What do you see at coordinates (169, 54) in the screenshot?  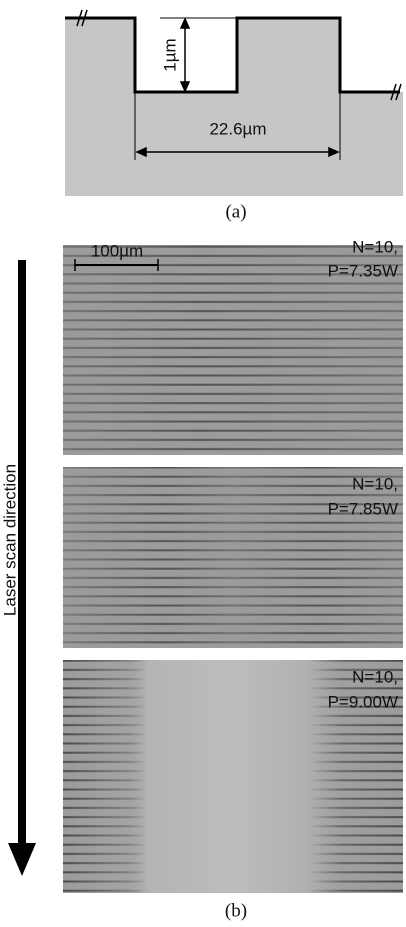 I see `height-label: 1µm` at bounding box center [169, 54].